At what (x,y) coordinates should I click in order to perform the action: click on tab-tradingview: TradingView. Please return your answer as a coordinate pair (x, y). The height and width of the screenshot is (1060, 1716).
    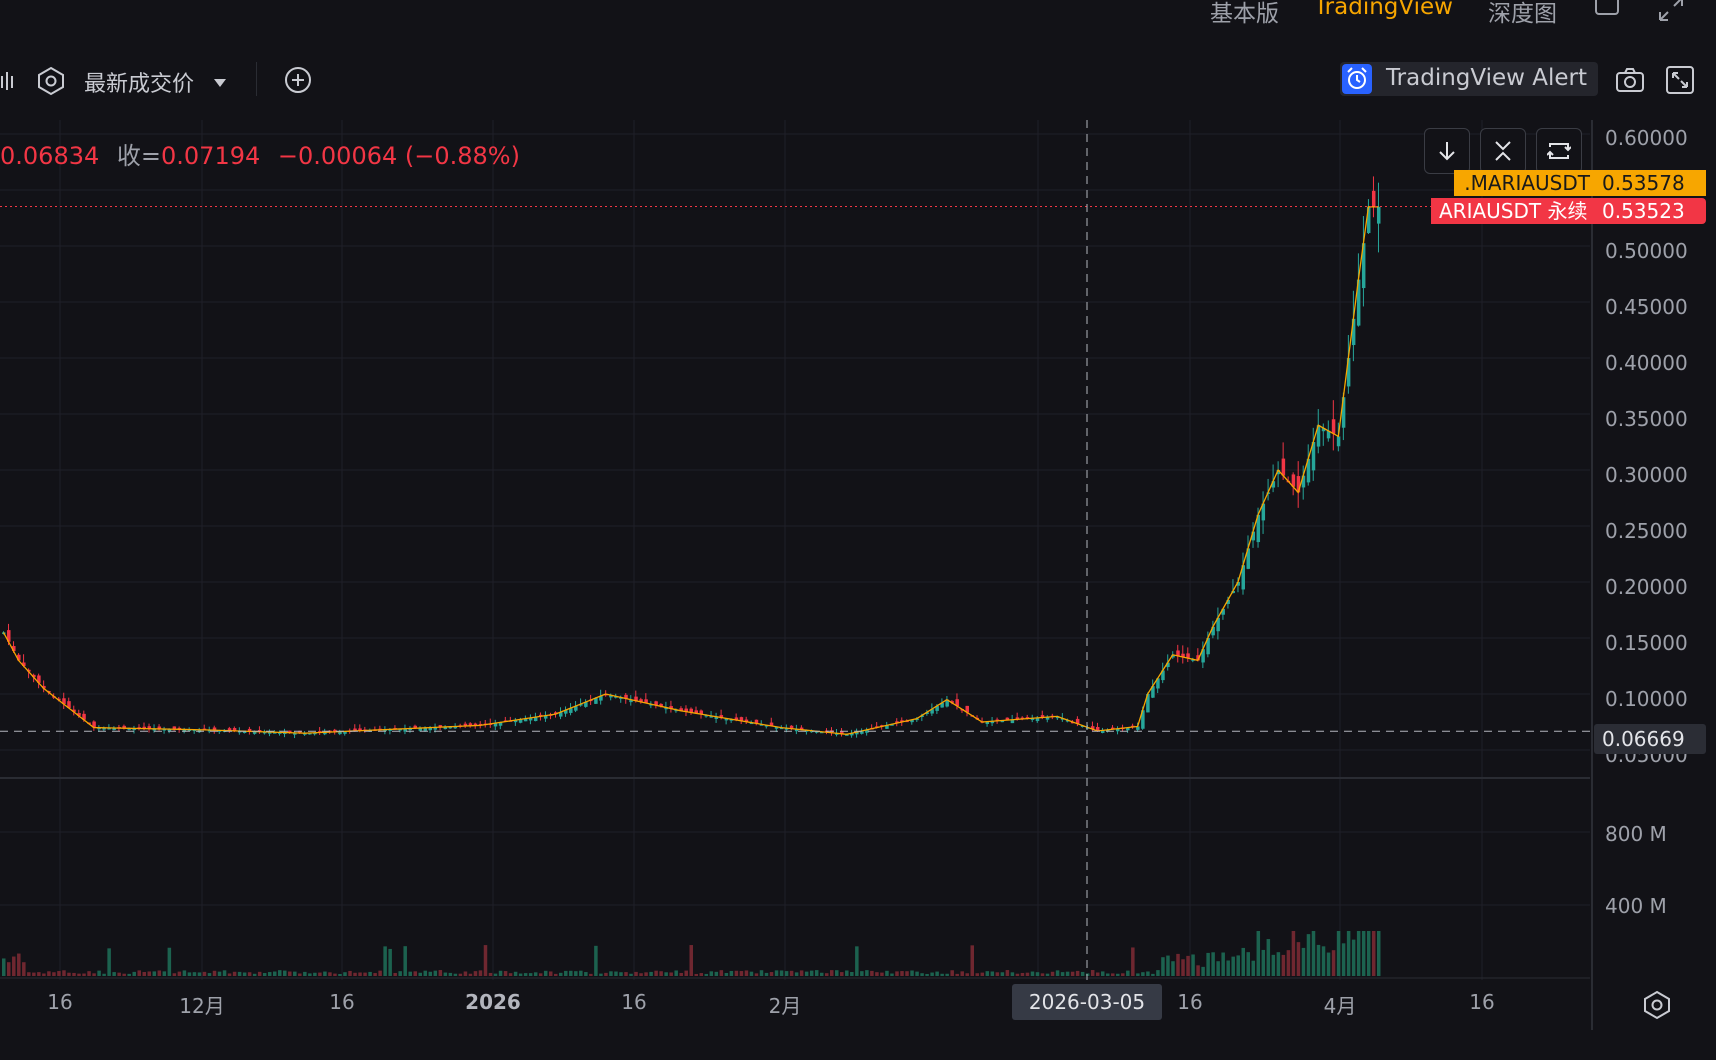
    Looking at the image, I should click on (1383, 10).